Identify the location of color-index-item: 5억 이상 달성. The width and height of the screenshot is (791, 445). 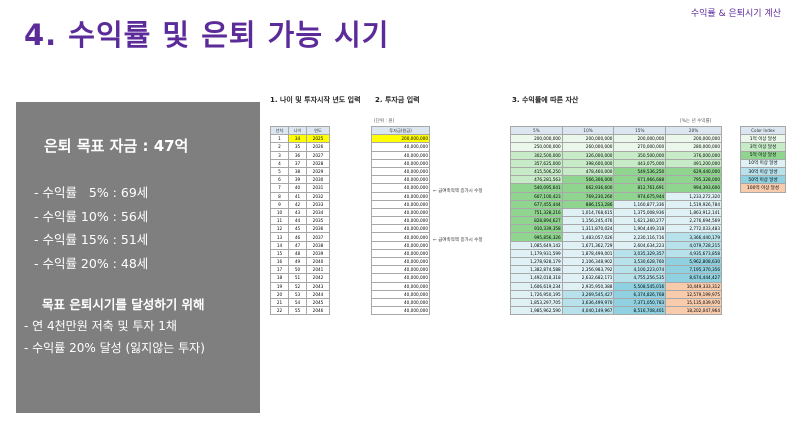
(763, 155).